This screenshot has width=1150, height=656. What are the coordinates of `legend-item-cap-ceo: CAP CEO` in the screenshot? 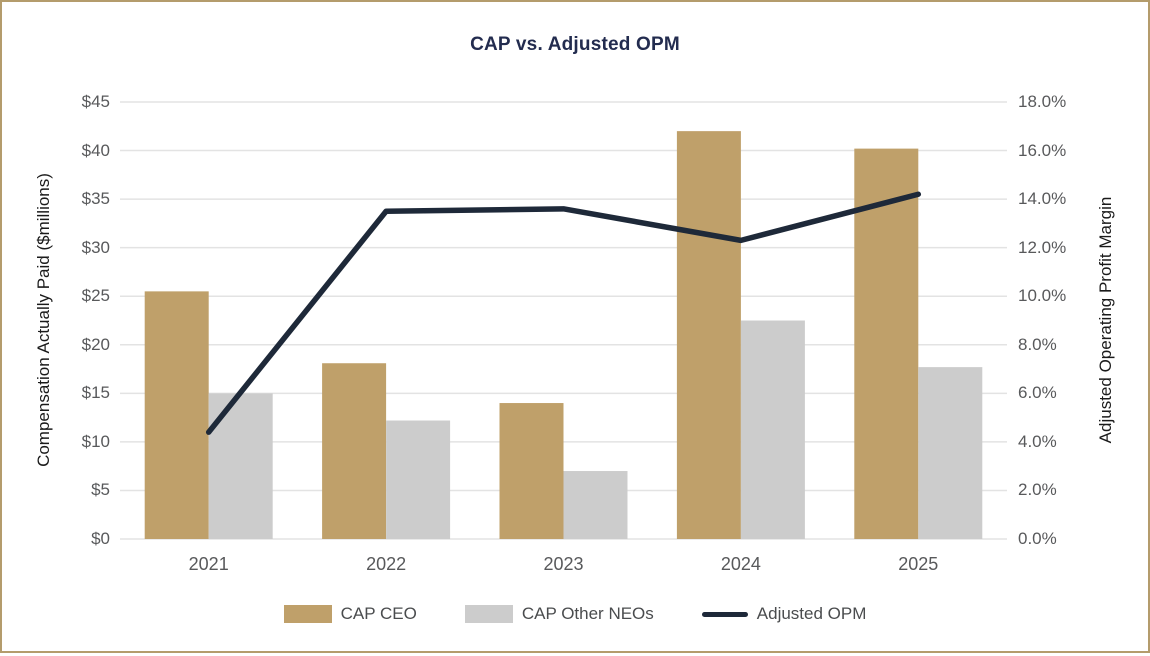 It's located at (350, 614).